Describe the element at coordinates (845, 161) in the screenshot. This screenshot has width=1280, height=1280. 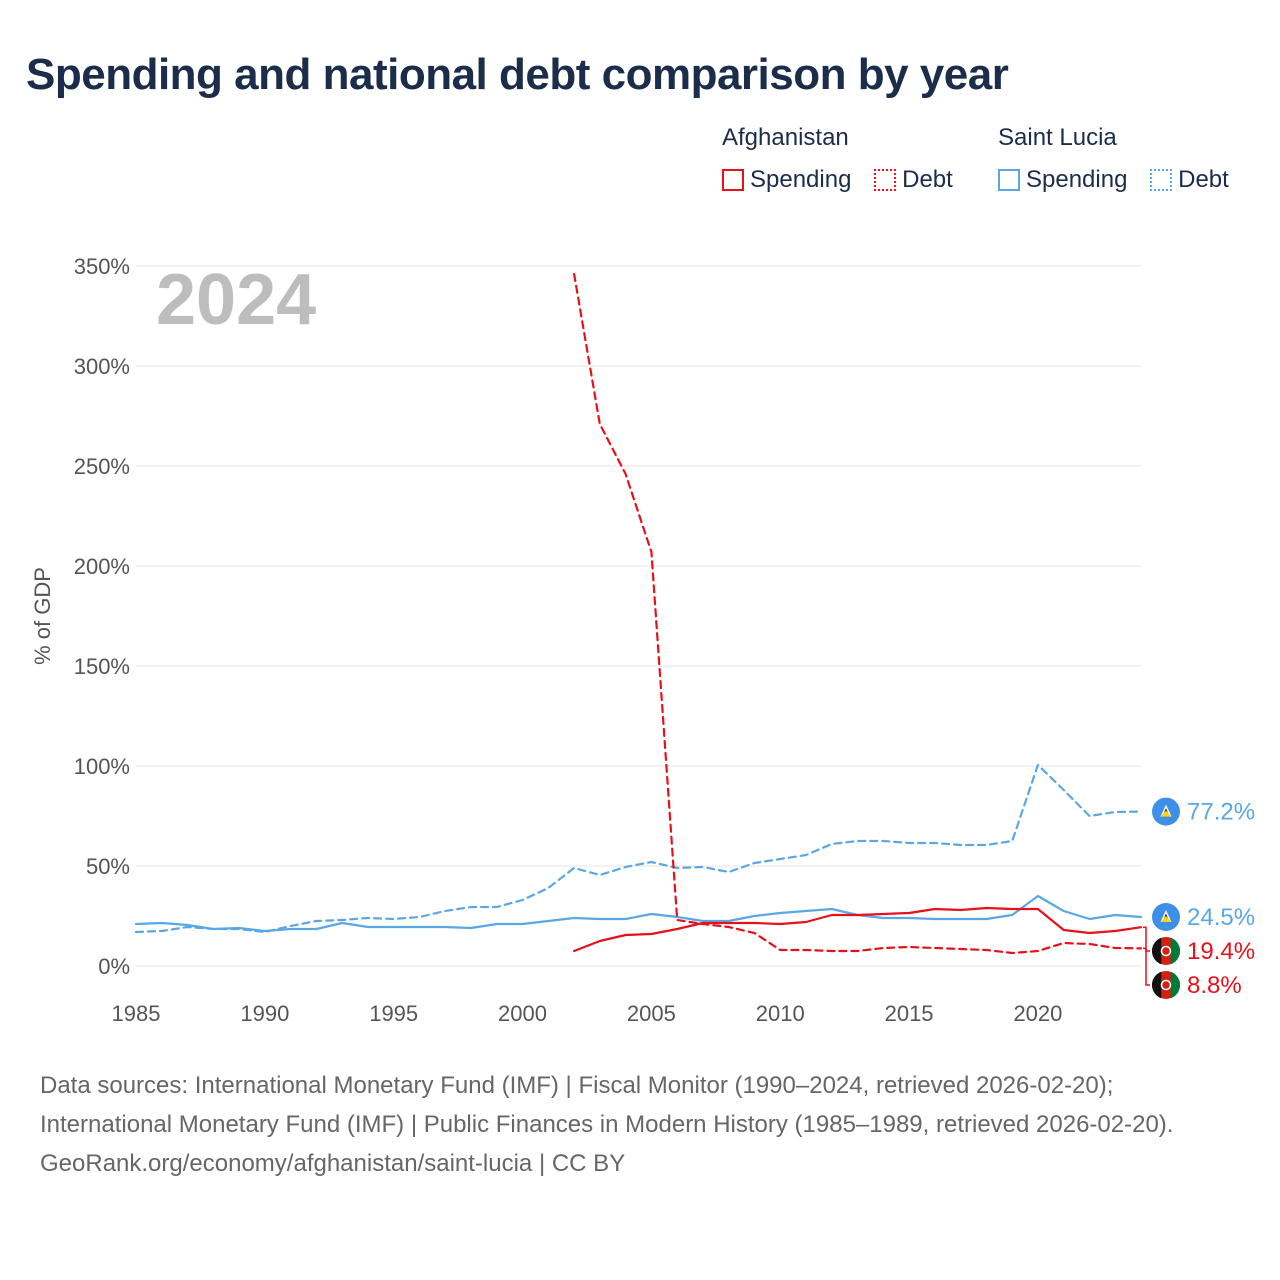
I see `legend-afghanistan: Afghanistan Spending Debt` at that location.